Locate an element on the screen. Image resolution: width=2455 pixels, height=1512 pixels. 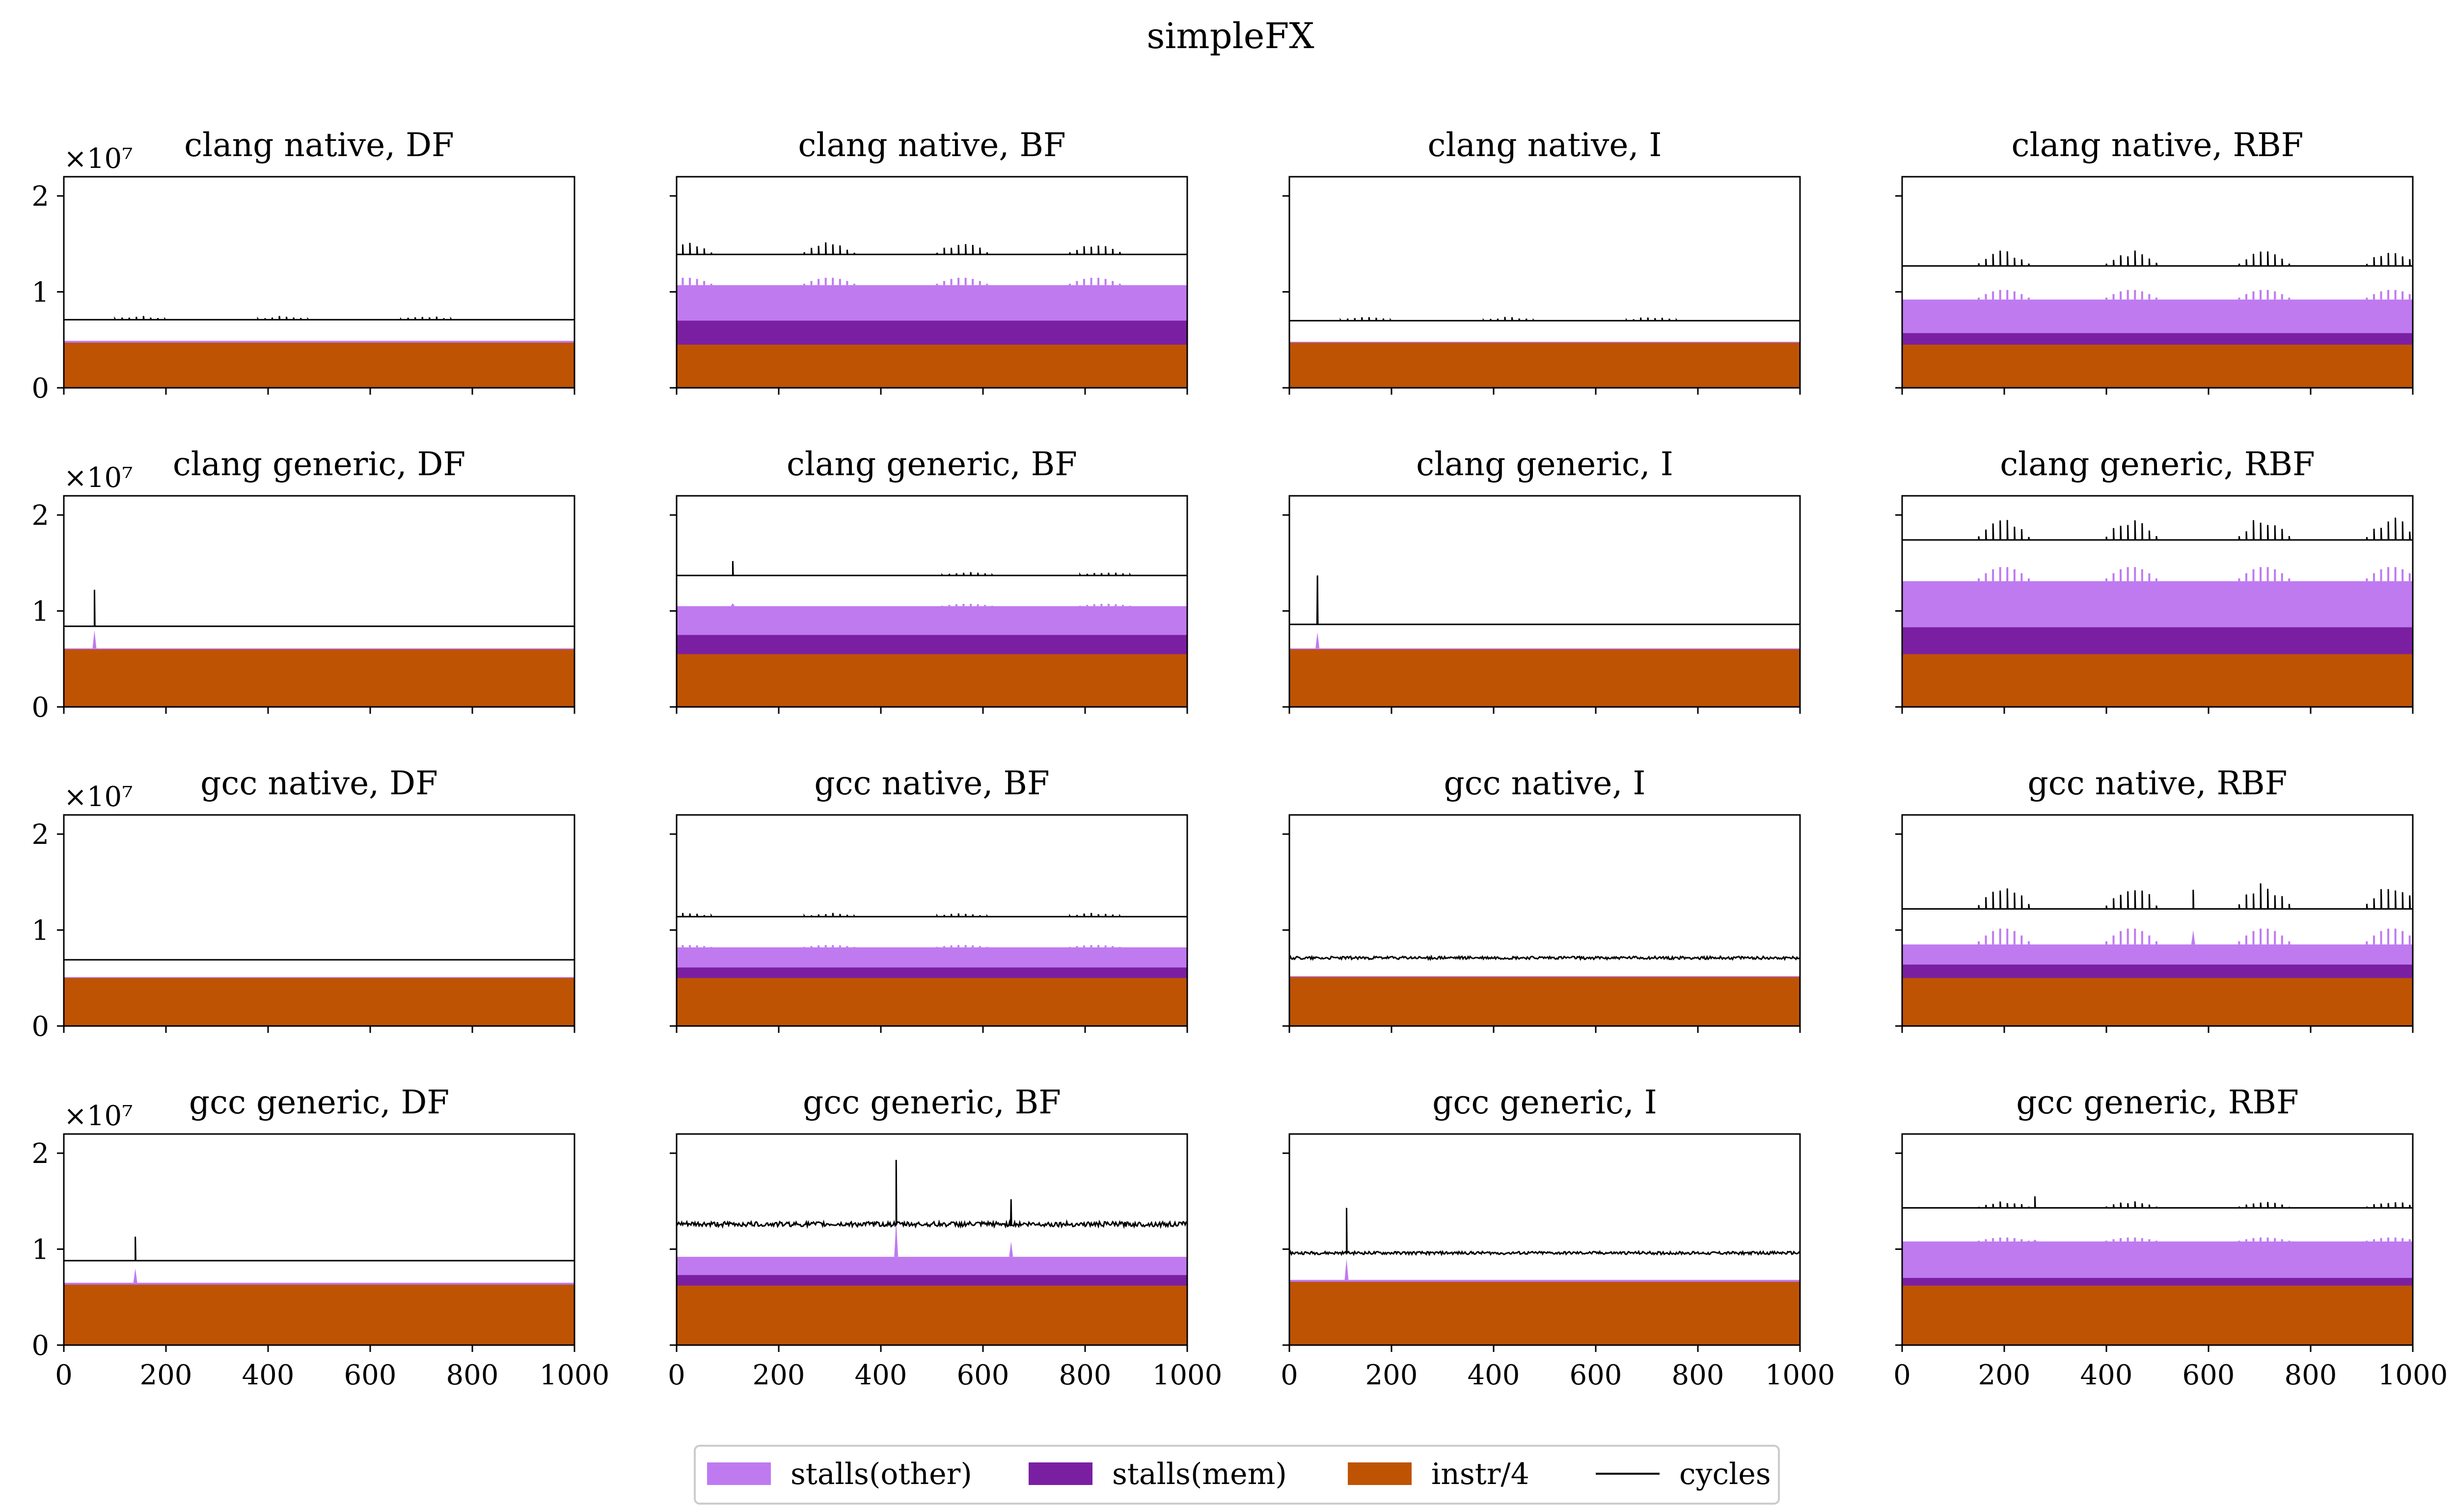
figure-title: simpleFX is located at coordinates (1230, 36).